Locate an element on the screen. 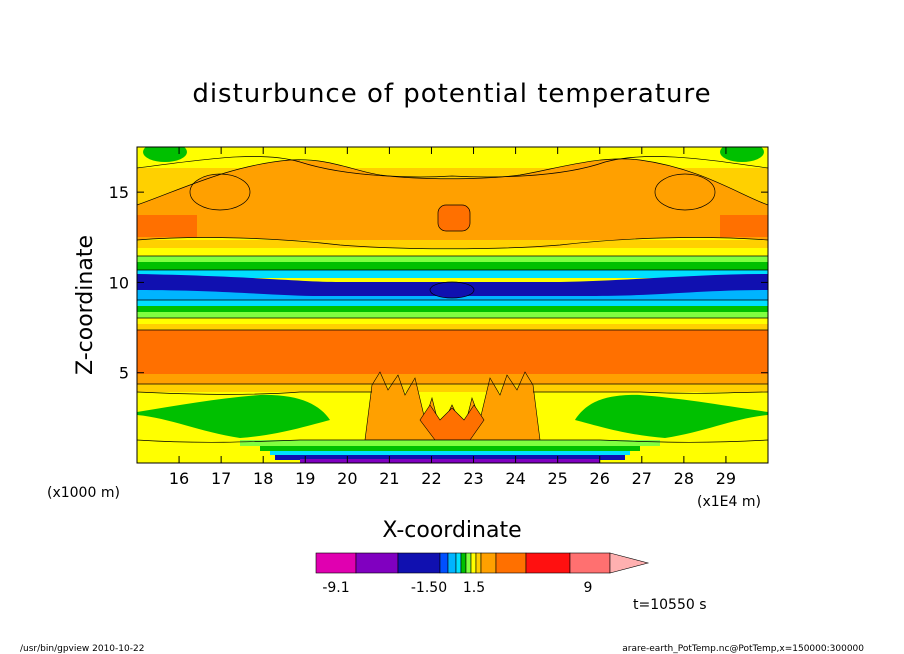  colorbar-end-arrow is located at coordinates (629, 563).